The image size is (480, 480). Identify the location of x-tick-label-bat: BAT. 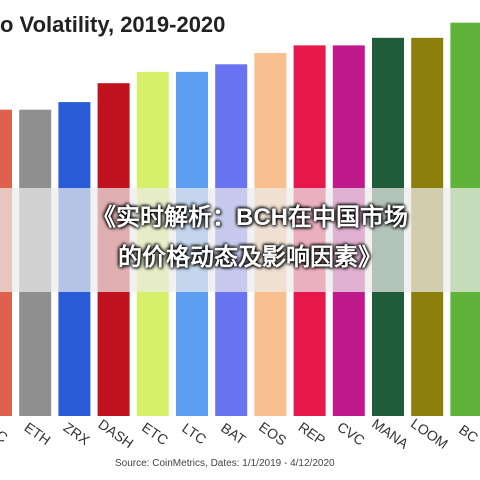
(233, 433).